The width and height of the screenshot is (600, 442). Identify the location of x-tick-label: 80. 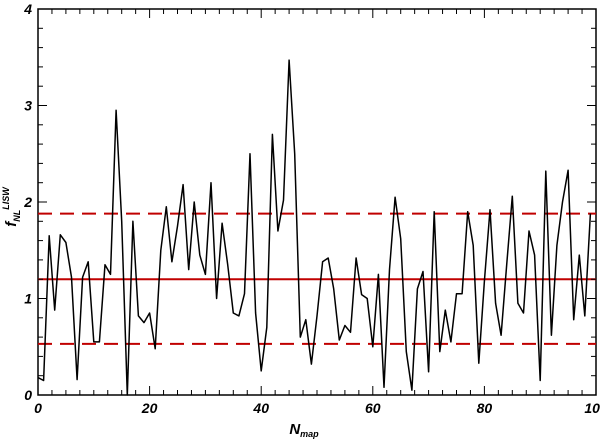
(485, 408).